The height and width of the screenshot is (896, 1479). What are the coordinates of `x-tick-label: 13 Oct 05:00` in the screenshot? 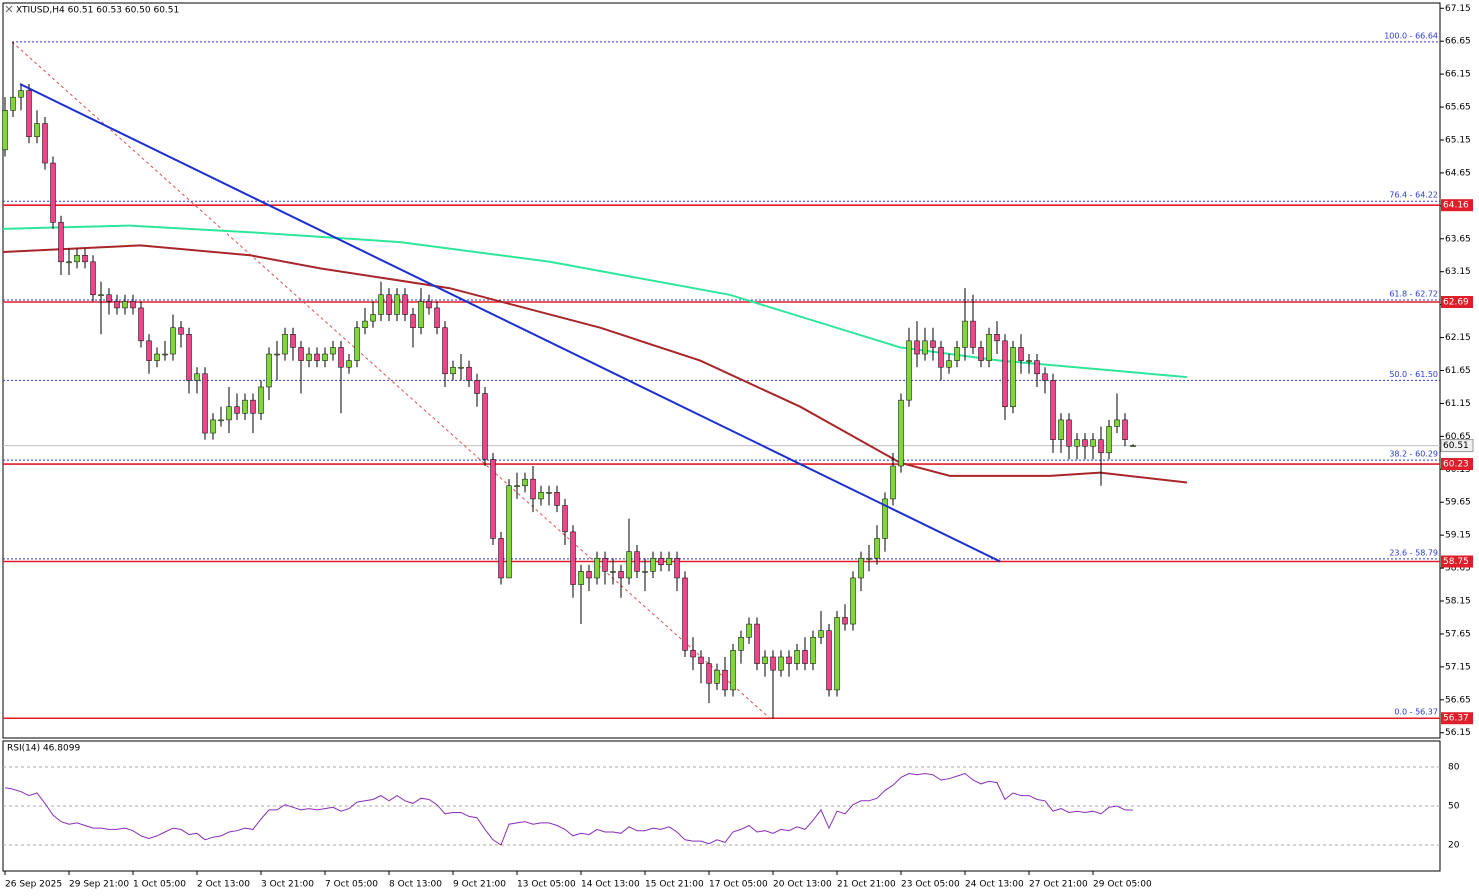 It's located at (546, 885).